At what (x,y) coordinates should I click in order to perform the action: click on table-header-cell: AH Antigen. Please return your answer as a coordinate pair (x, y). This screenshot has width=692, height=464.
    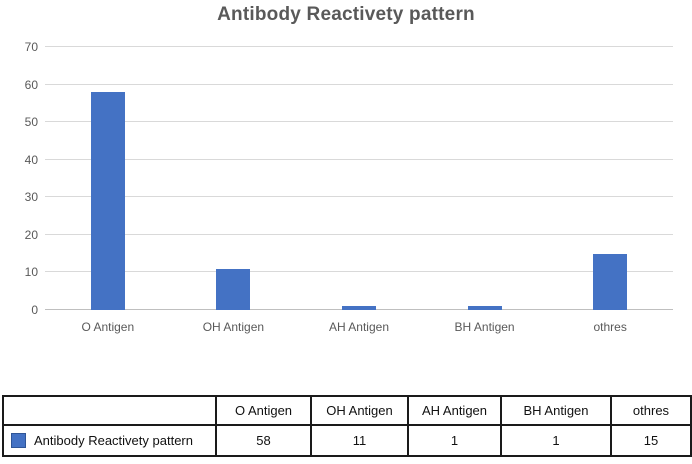
    Looking at the image, I should click on (454, 410).